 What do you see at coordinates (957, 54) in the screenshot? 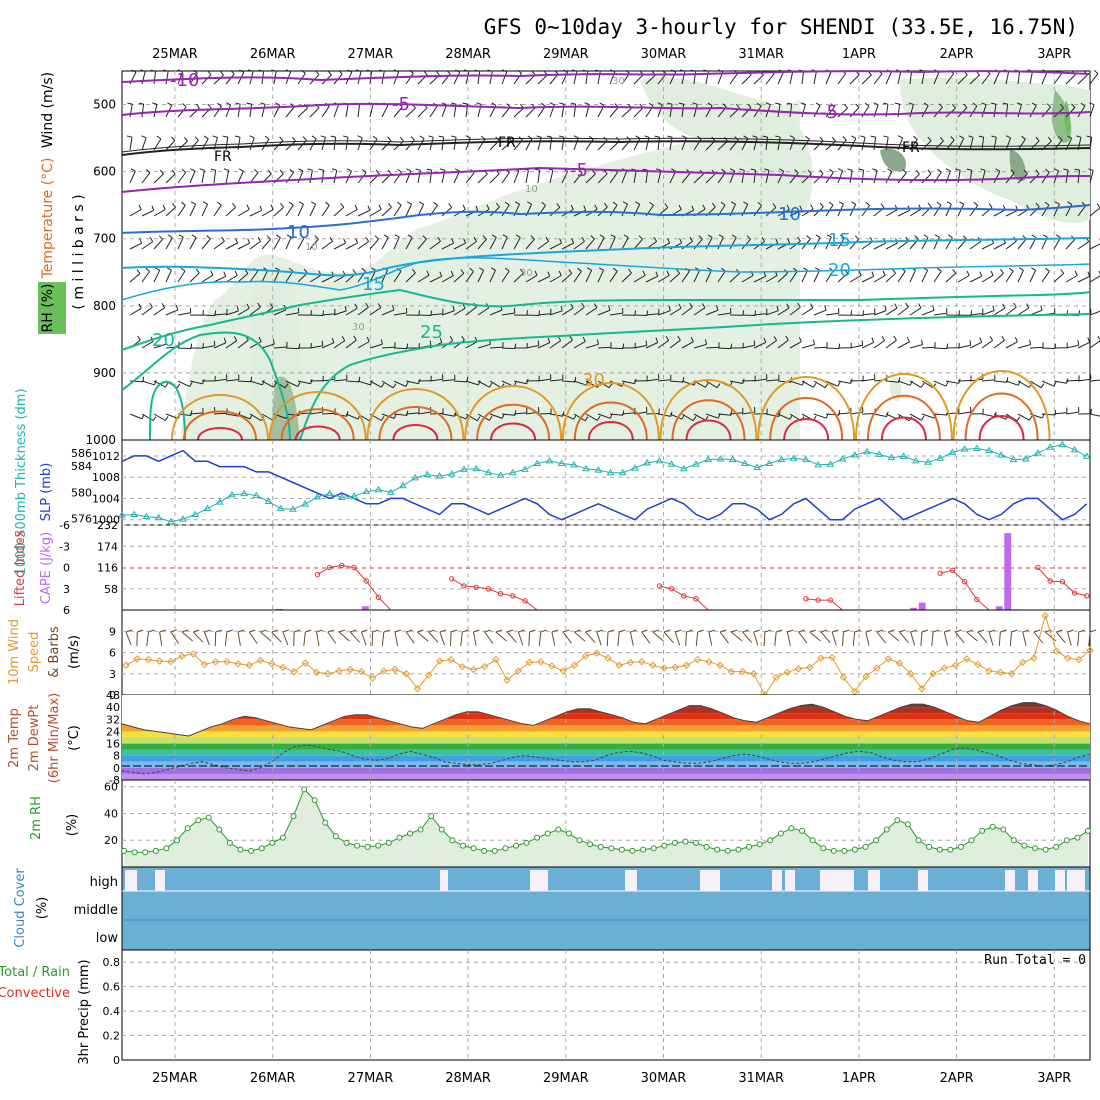
I see `date-label-top: 2APR` at bounding box center [957, 54].